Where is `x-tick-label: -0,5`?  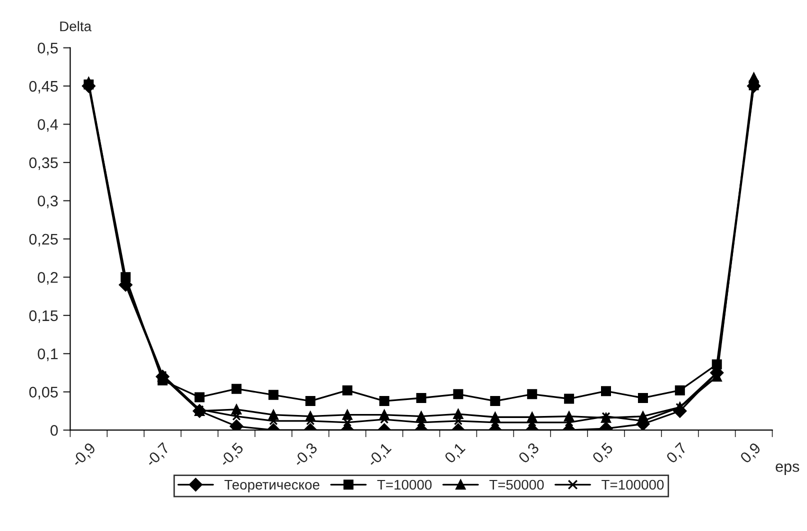
x-tick-label: -0,5 is located at coordinates (232, 455).